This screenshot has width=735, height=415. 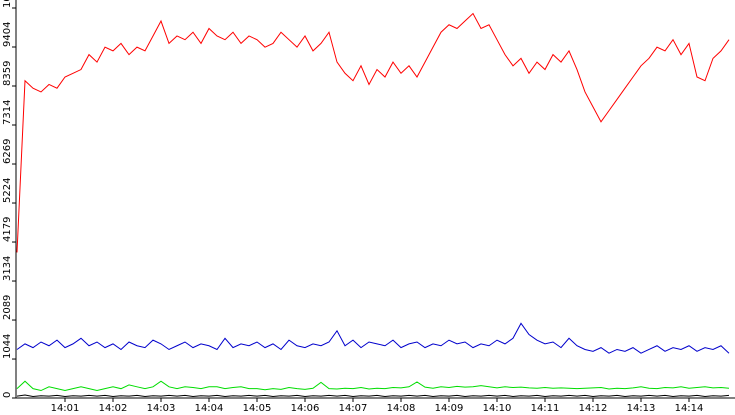 What do you see at coordinates (7, 4) in the screenshot?
I see `y-tick-label: 10449` at bounding box center [7, 4].